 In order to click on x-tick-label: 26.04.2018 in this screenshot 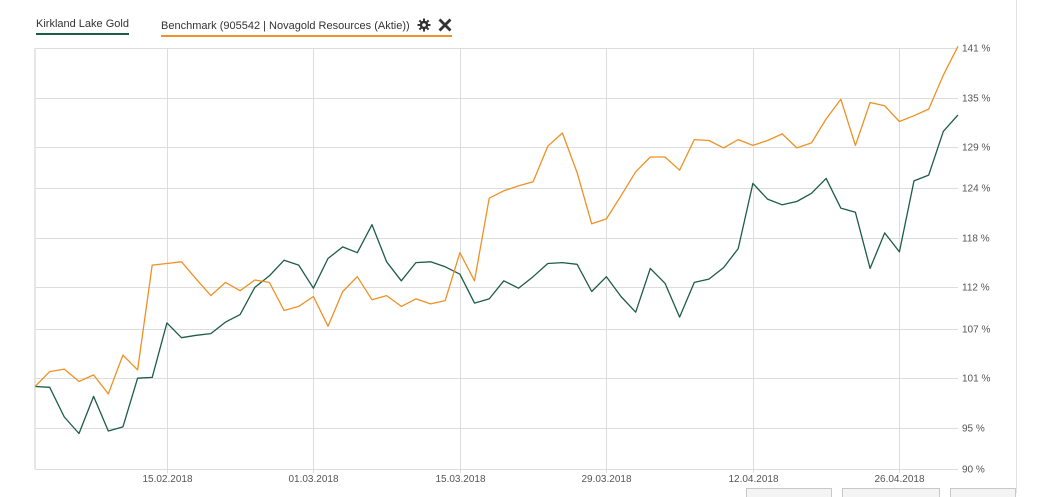, I will do `click(899, 479)`.